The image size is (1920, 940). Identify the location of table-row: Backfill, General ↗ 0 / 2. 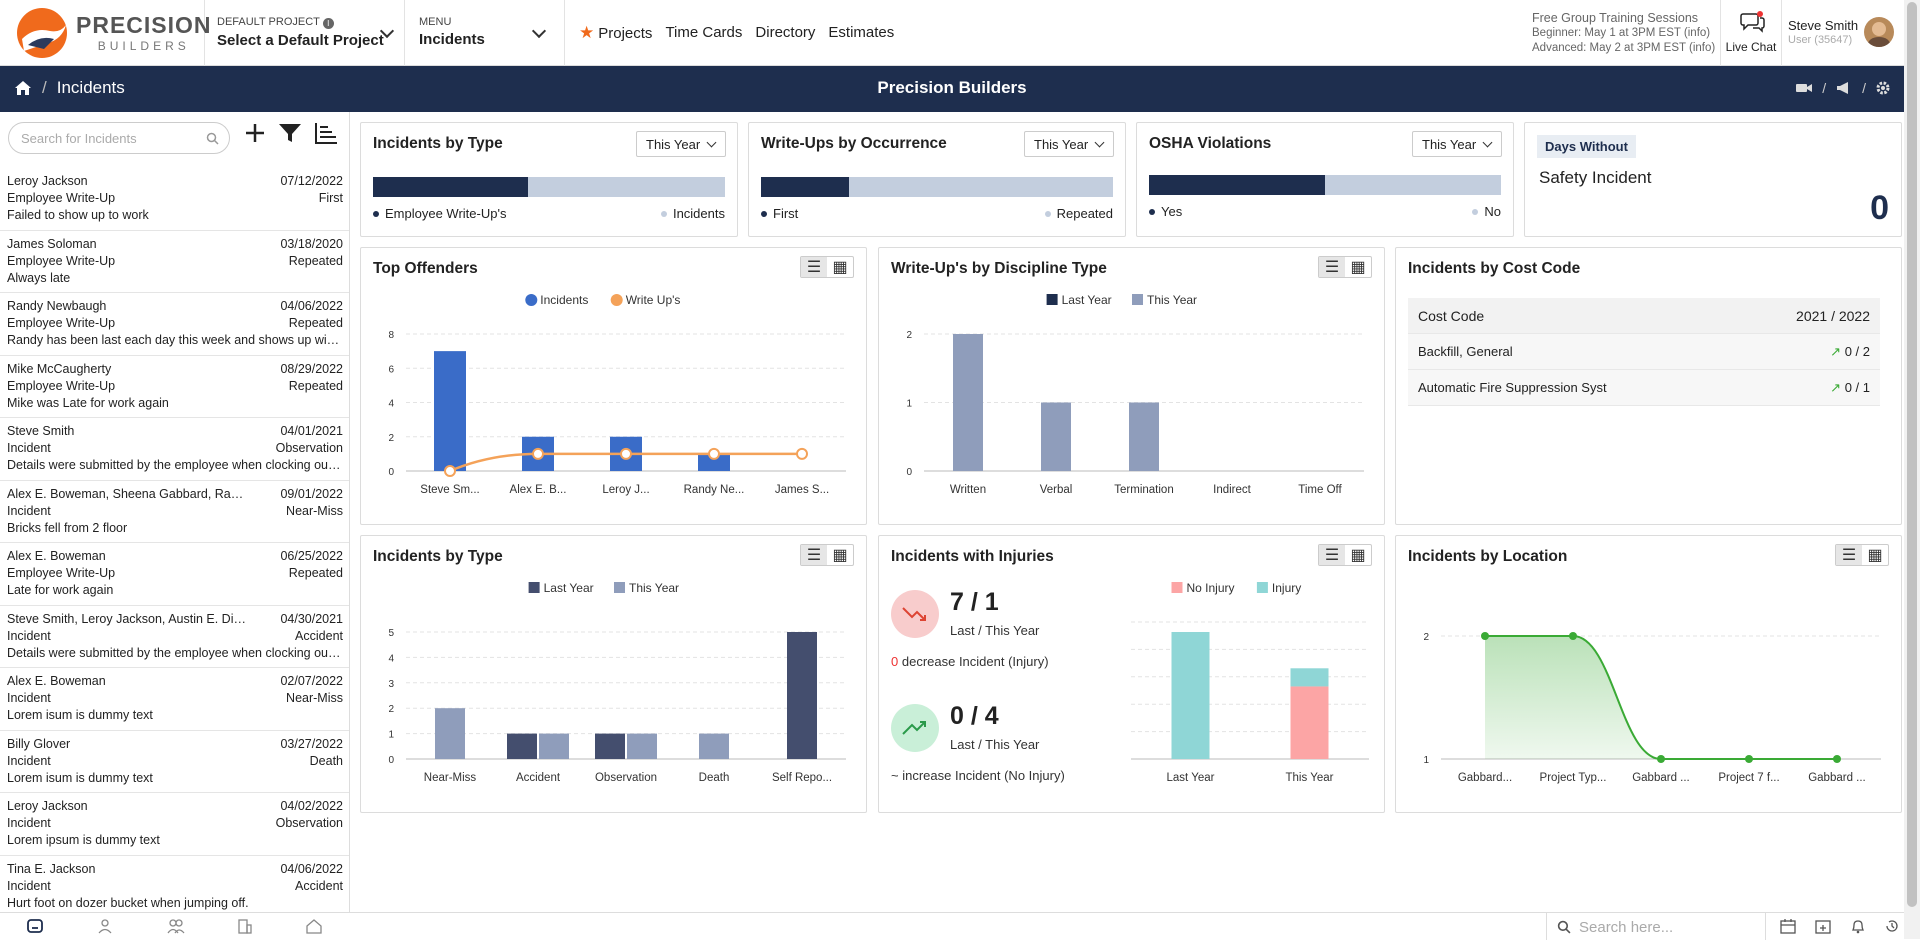
(1644, 352).